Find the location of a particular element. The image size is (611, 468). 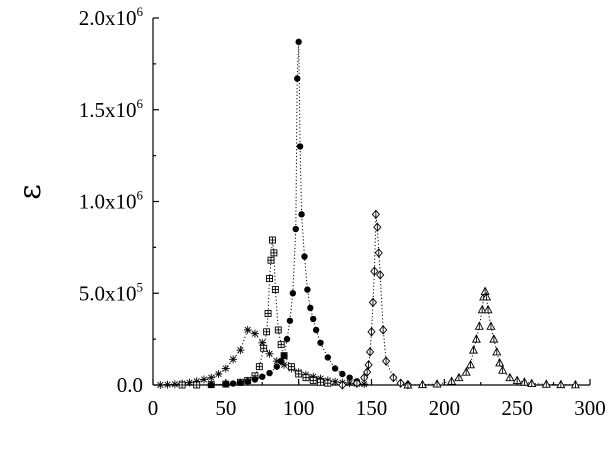

x-tick-label: 200 is located at coordinates (445, 408).